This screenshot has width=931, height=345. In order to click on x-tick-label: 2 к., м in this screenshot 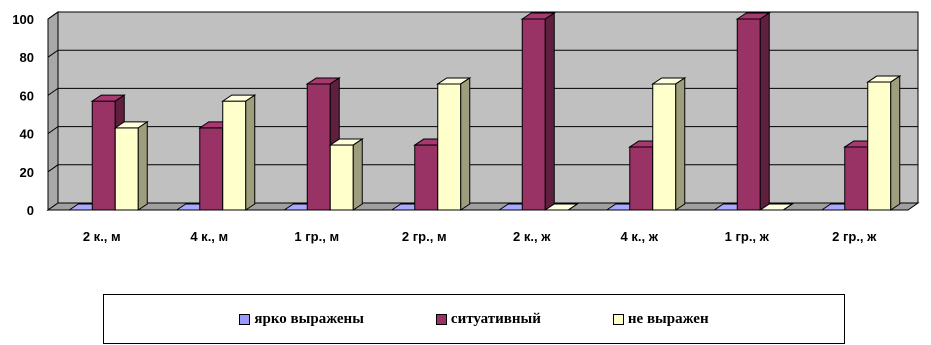, I will do `click(102, 236)`.